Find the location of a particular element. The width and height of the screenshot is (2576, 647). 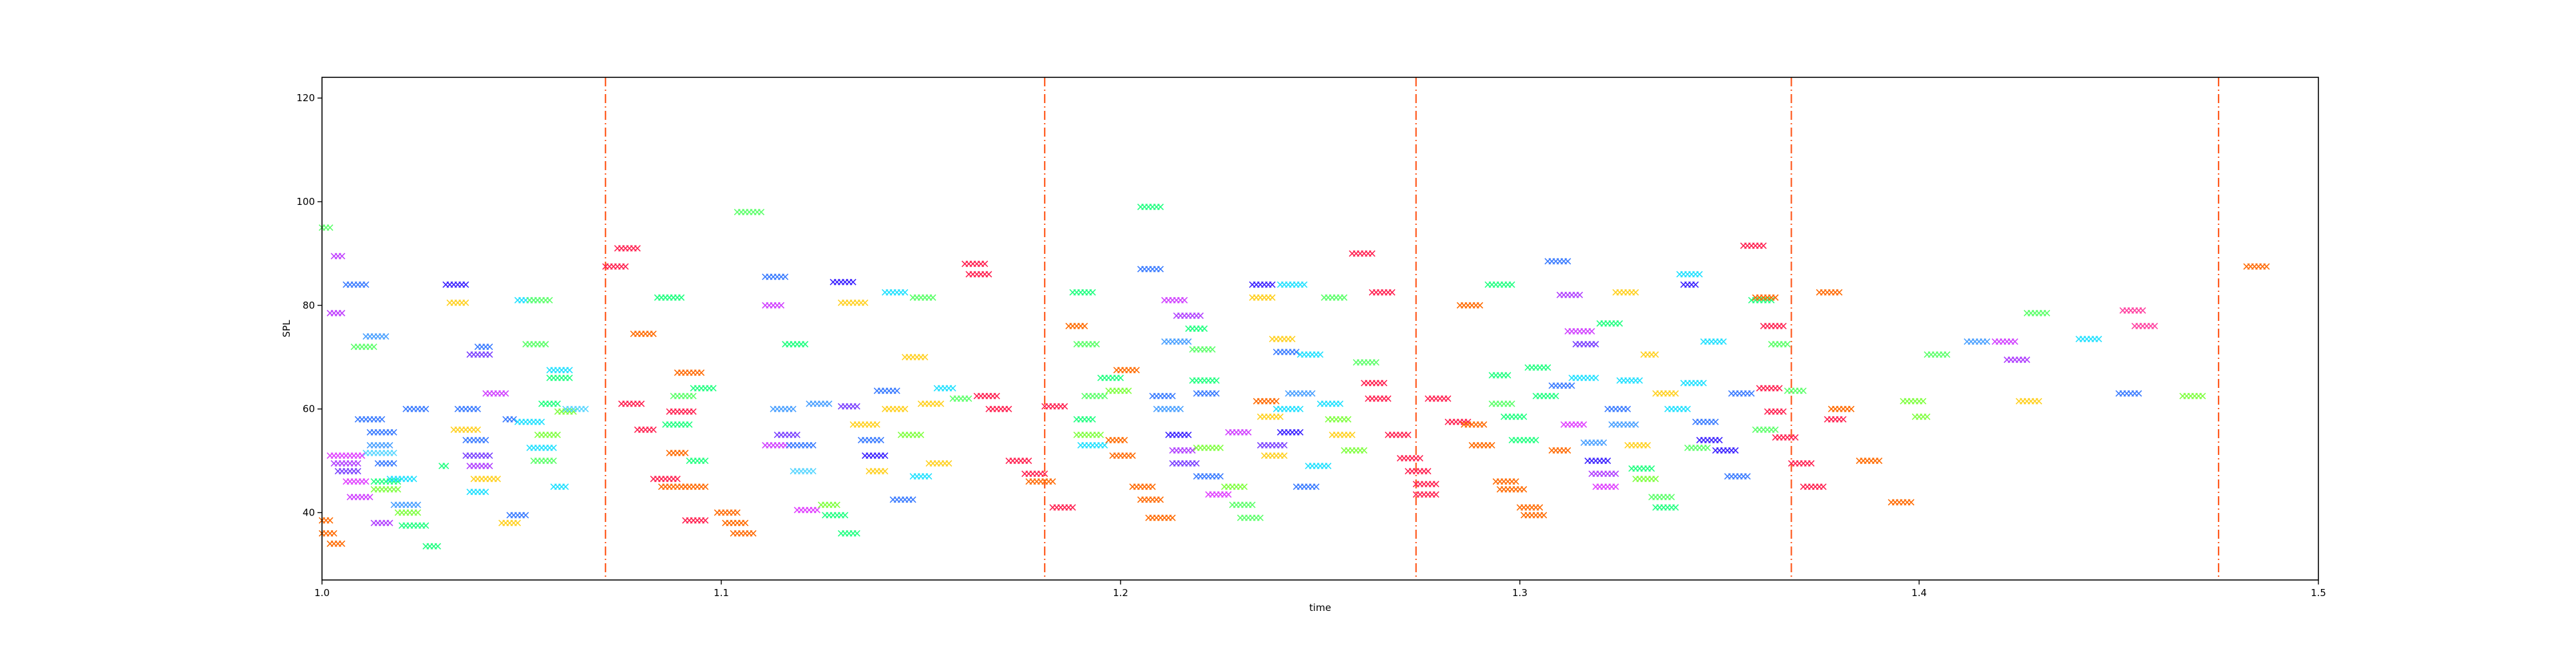

y-tick-label: 100 is located at coordinates (305, 202).